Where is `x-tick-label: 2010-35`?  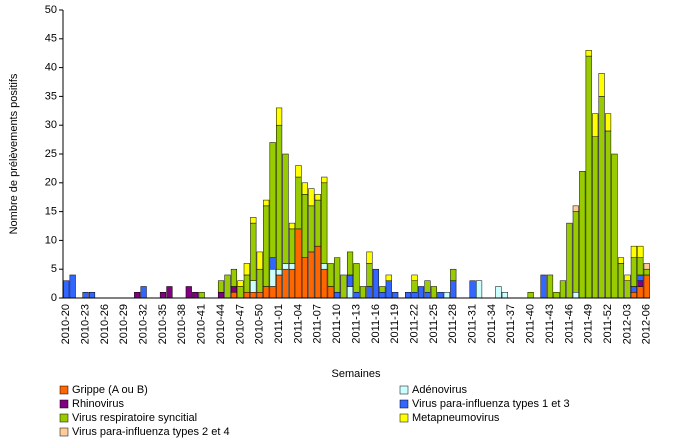 x-tick-label: 2010-35 is located at coordinates (163, 324).